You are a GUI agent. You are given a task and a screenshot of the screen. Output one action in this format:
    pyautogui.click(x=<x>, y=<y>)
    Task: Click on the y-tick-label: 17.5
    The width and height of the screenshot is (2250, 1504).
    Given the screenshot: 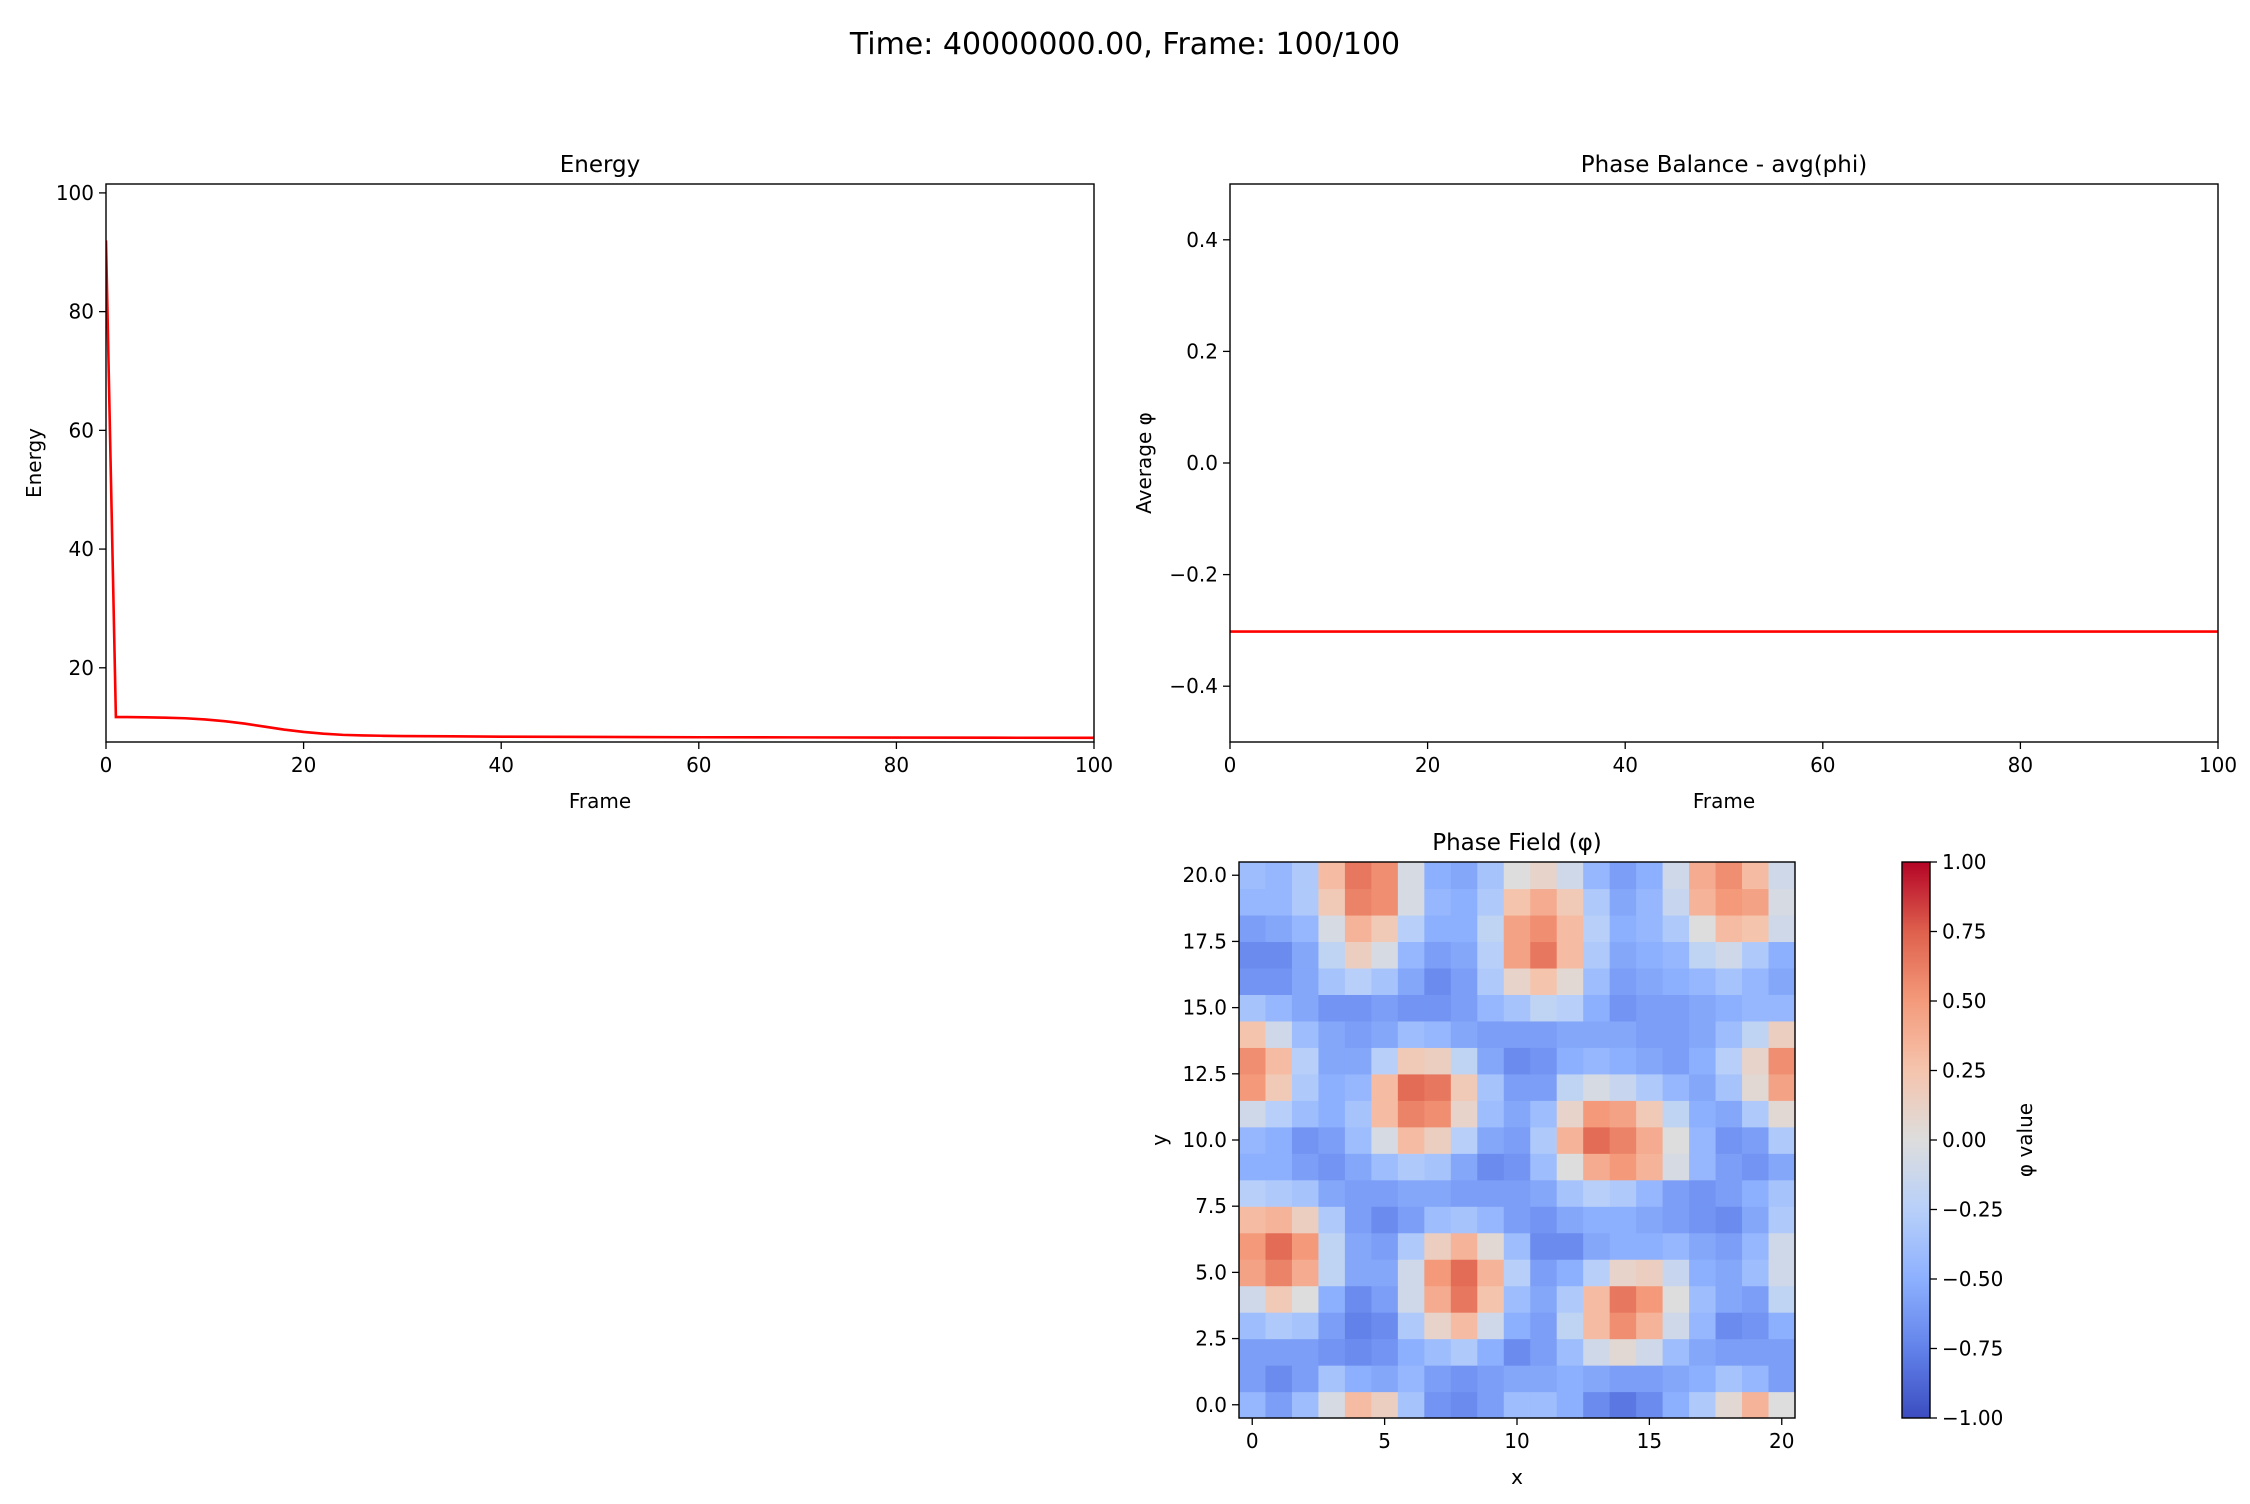 What is the action you would take?
    pyautogui.click(x=1204, y=941)
    